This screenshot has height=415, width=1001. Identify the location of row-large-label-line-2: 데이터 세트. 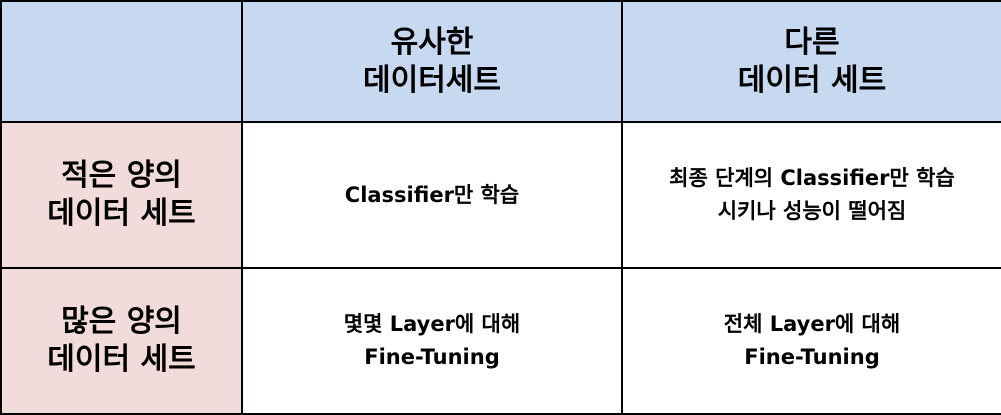
(121, 359).